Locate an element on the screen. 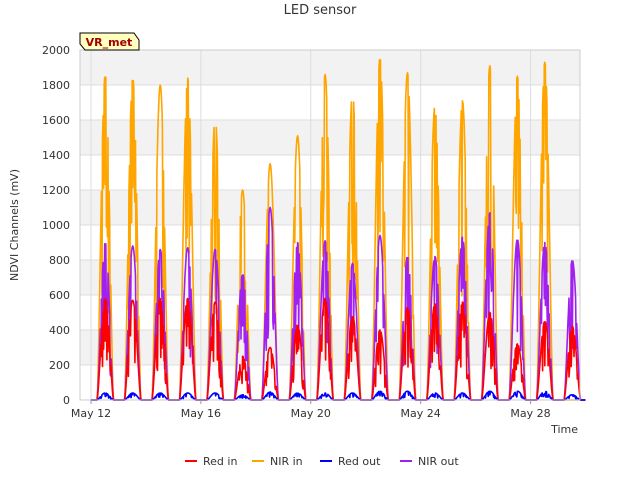  y-tick-label: 1800 is located at coordinates (56, 85).